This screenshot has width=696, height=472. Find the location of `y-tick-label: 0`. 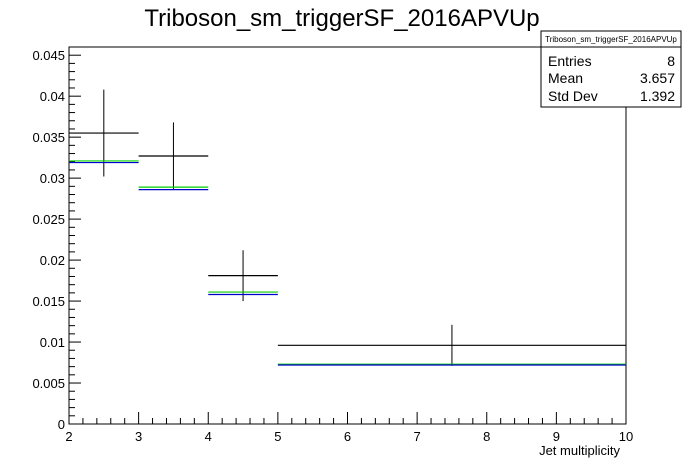

y-tick-label: 0 is located at coordinates (61, 424).